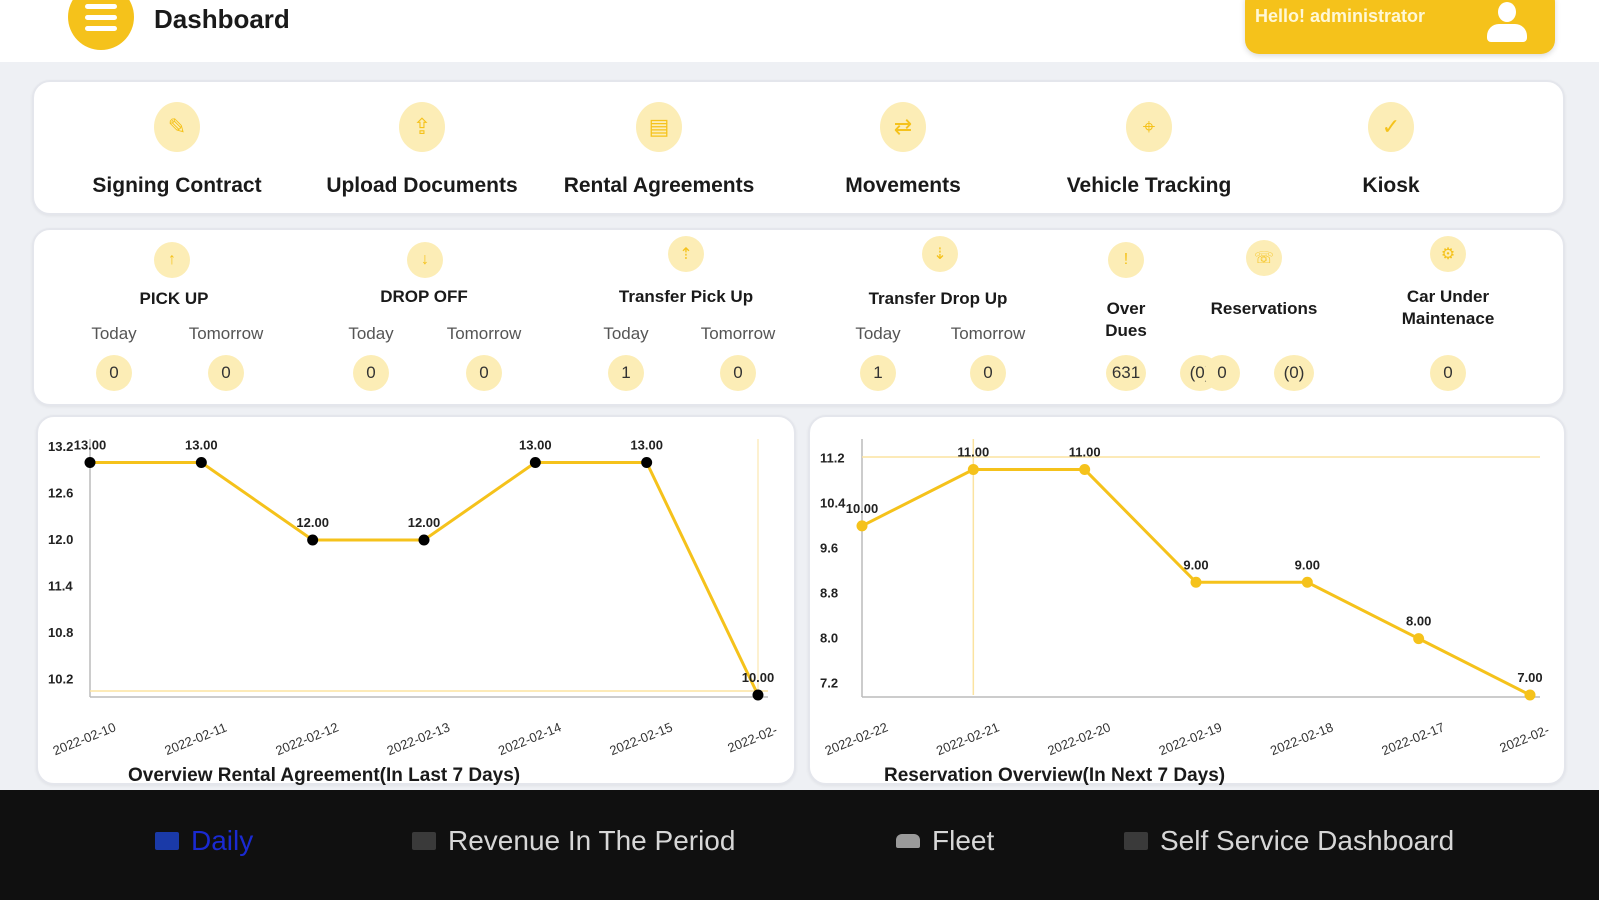  I want to click on y-tick-label: 9.6, so click(829, 547).